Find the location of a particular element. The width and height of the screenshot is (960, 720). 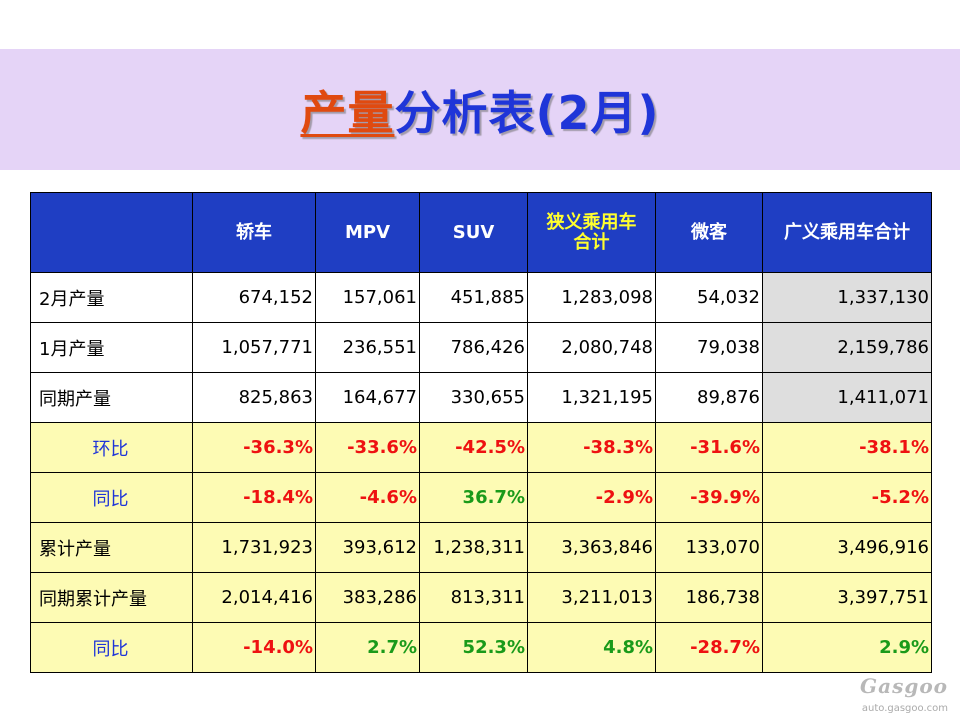

header-row: 轿车 MPV SUV 狭义乘用车合计 微客 广义乘用车合计 is located at coordinates (481, 232).